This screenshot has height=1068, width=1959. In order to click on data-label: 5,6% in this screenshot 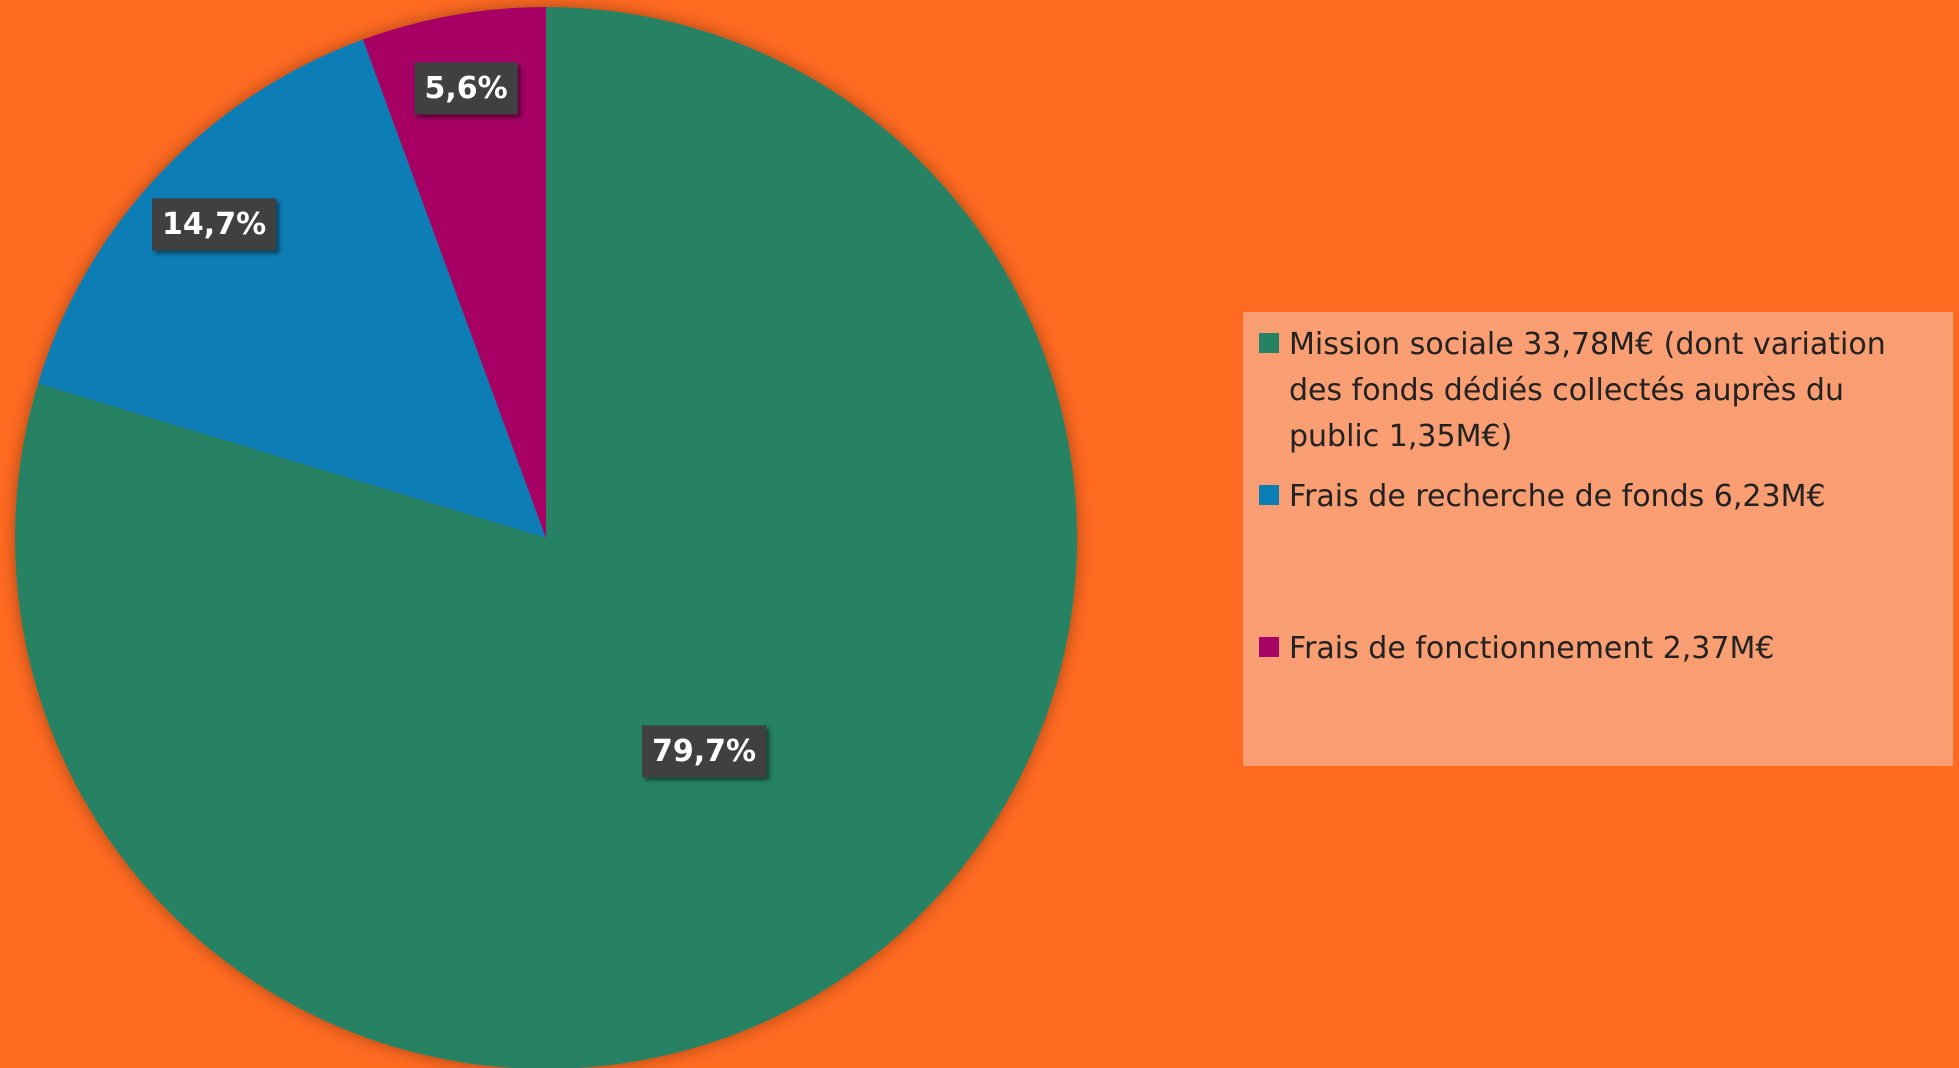, I will do `click(466, 88)`.